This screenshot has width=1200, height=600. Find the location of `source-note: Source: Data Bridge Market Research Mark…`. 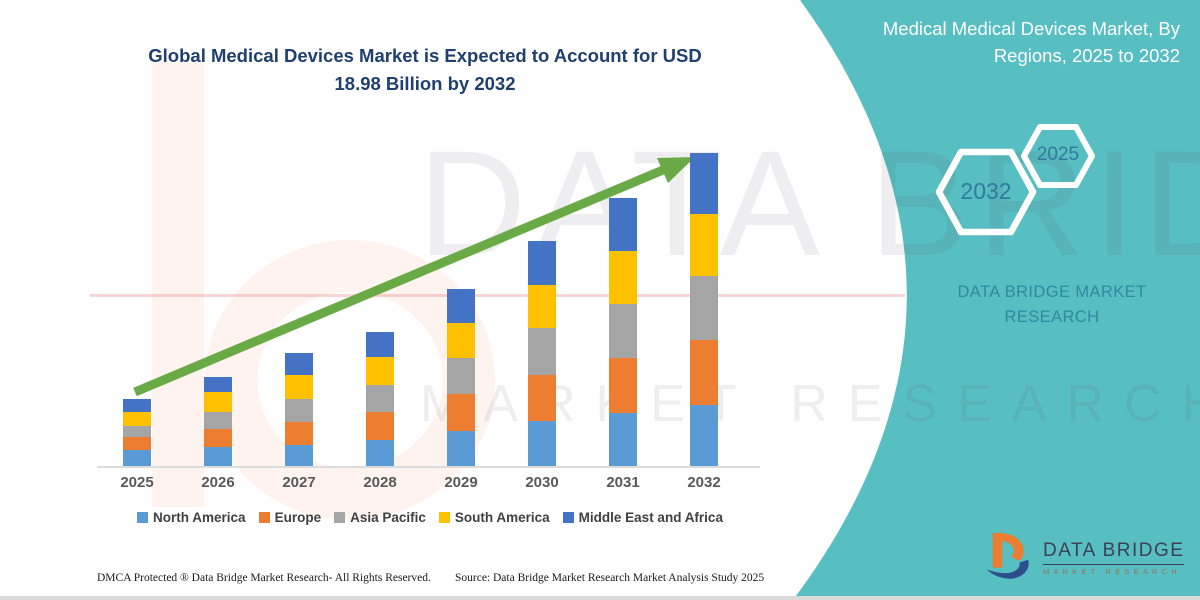

source-note: Source: Data Bridge Market Research Mark… is located at coordinates (610, 578).